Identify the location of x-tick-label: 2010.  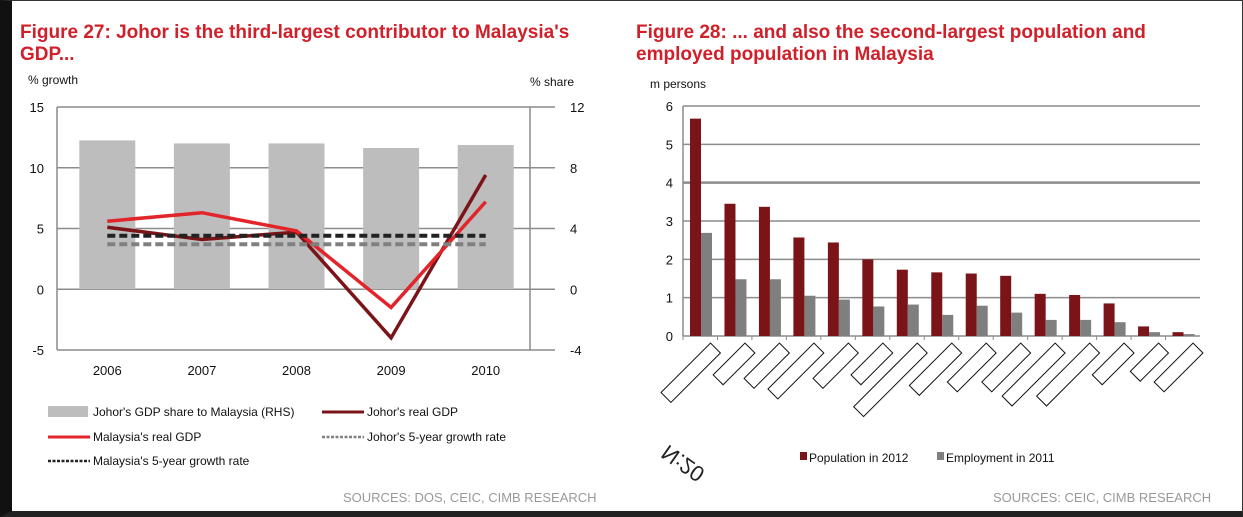
(485, 370).